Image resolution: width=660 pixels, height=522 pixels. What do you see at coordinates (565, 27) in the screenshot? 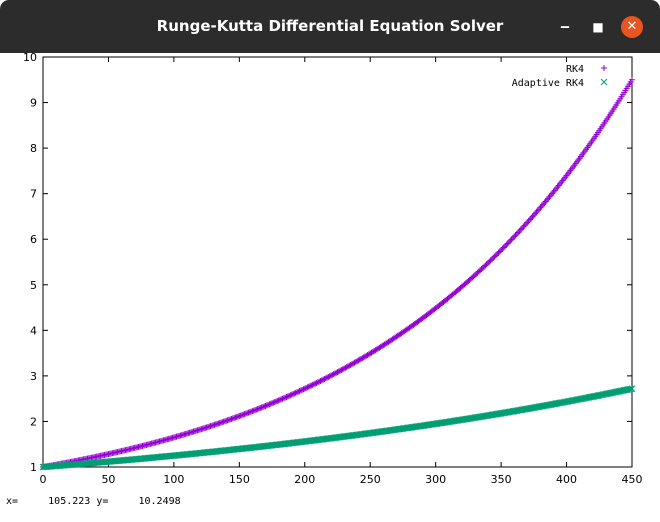
I see `minimize-button: ‒` at bounding box center [565, 27].